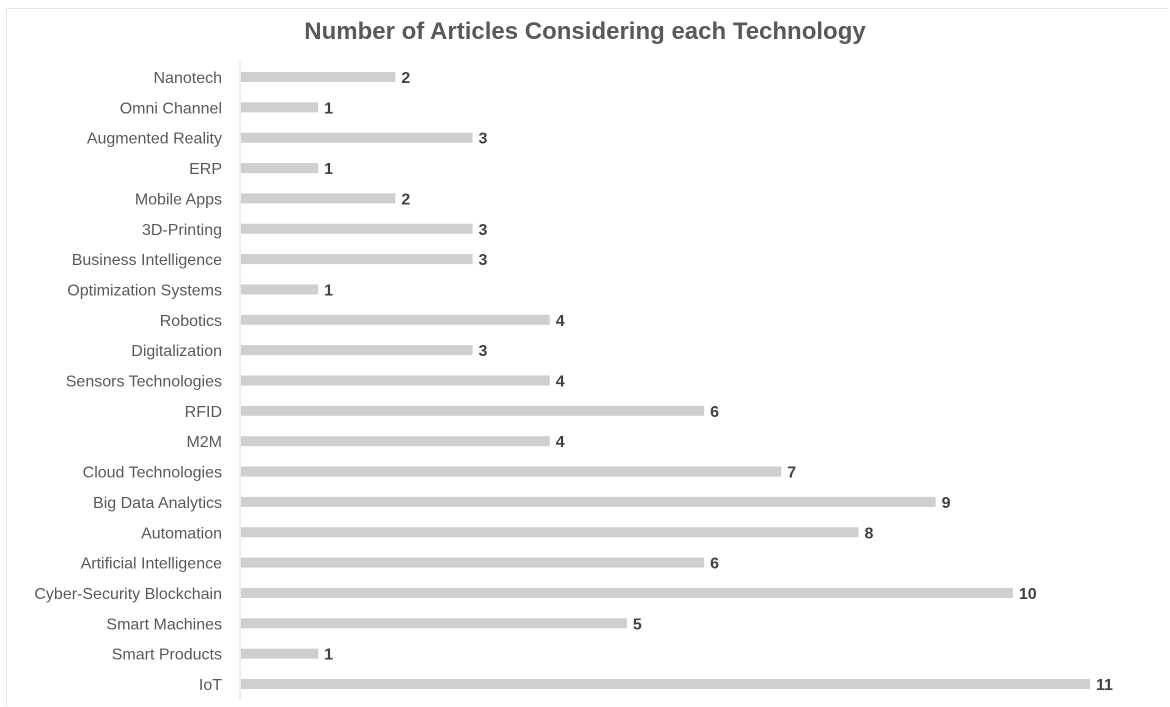  Describe the element at coordinates (176, 351) in the screenshot. I see `category-label: Digitalization` at that location.